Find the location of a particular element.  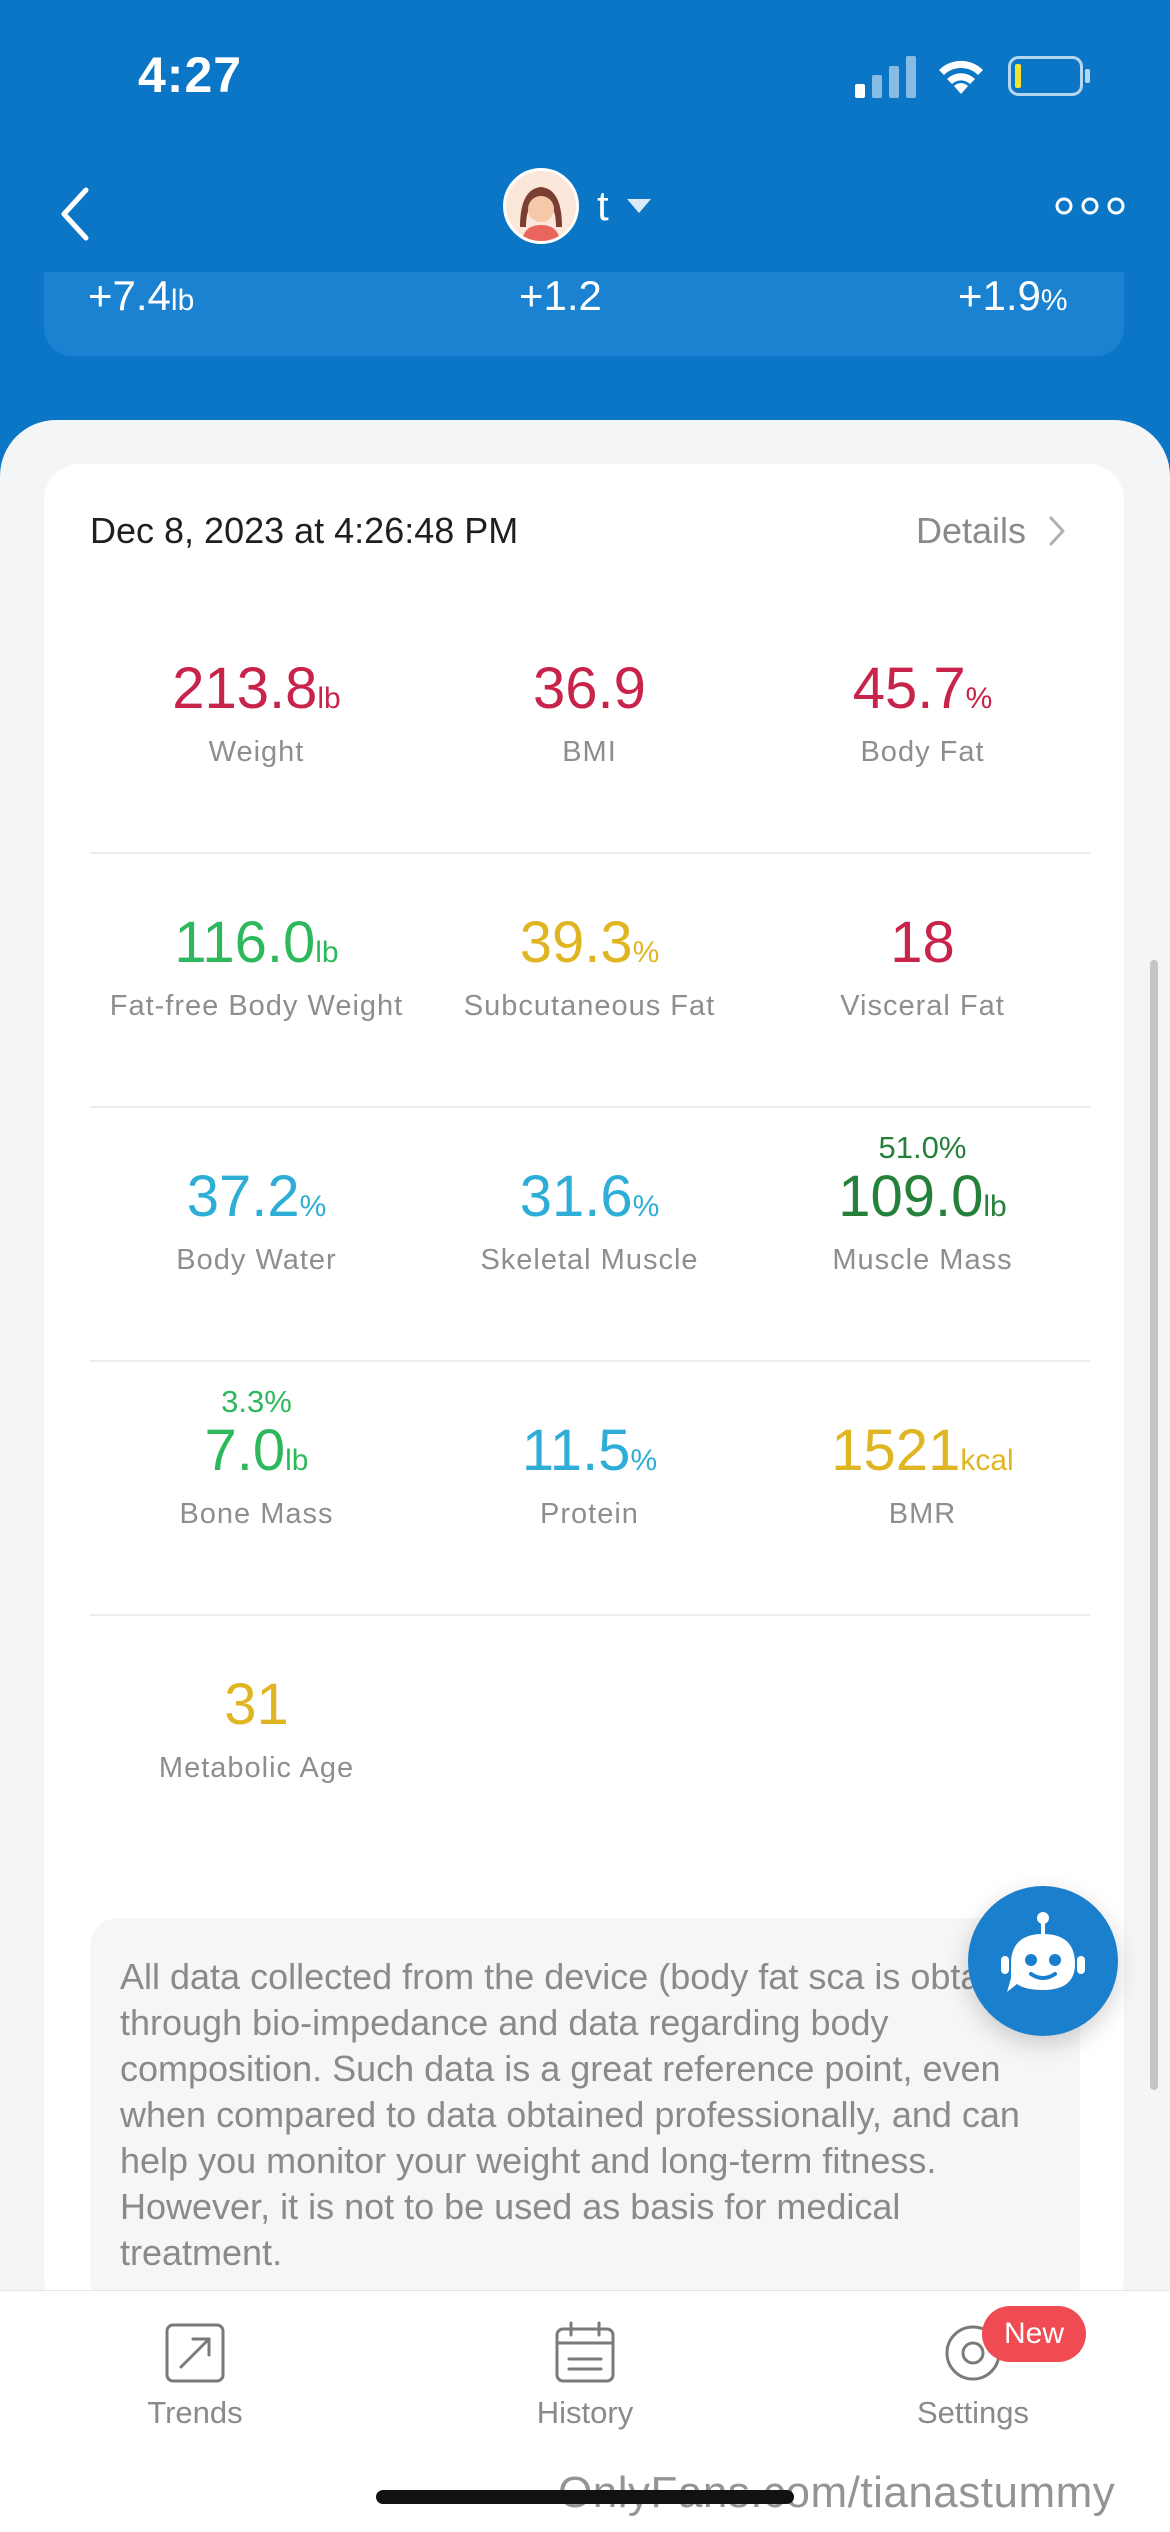

metric-value: 39.3% is located at coordinates (589, 943).